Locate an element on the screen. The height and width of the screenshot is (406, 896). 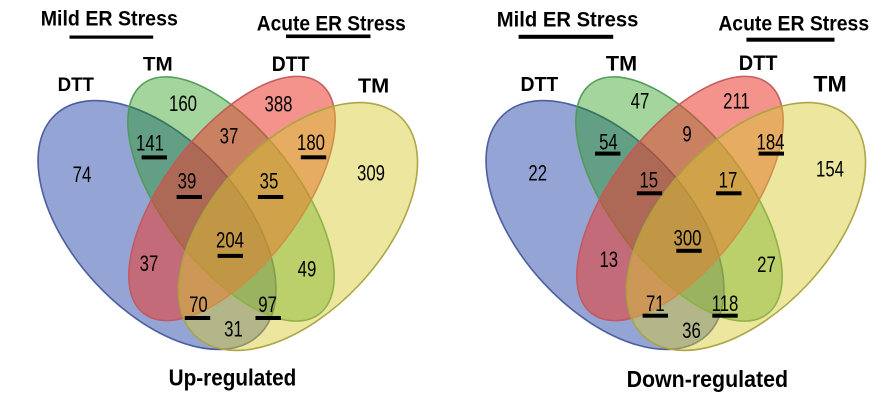
svg-text: 141 is located at coordinates (150, 144).